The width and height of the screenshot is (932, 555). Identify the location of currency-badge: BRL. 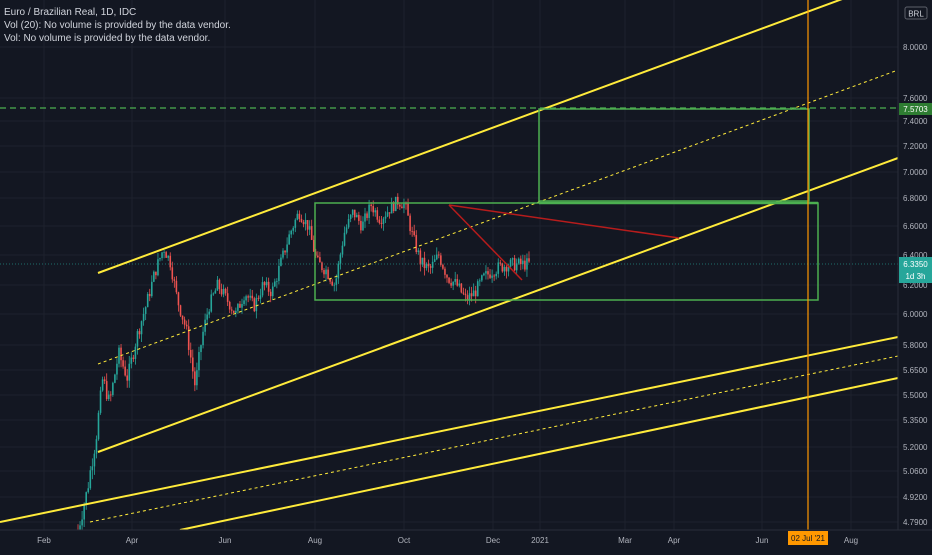
(916, 14).